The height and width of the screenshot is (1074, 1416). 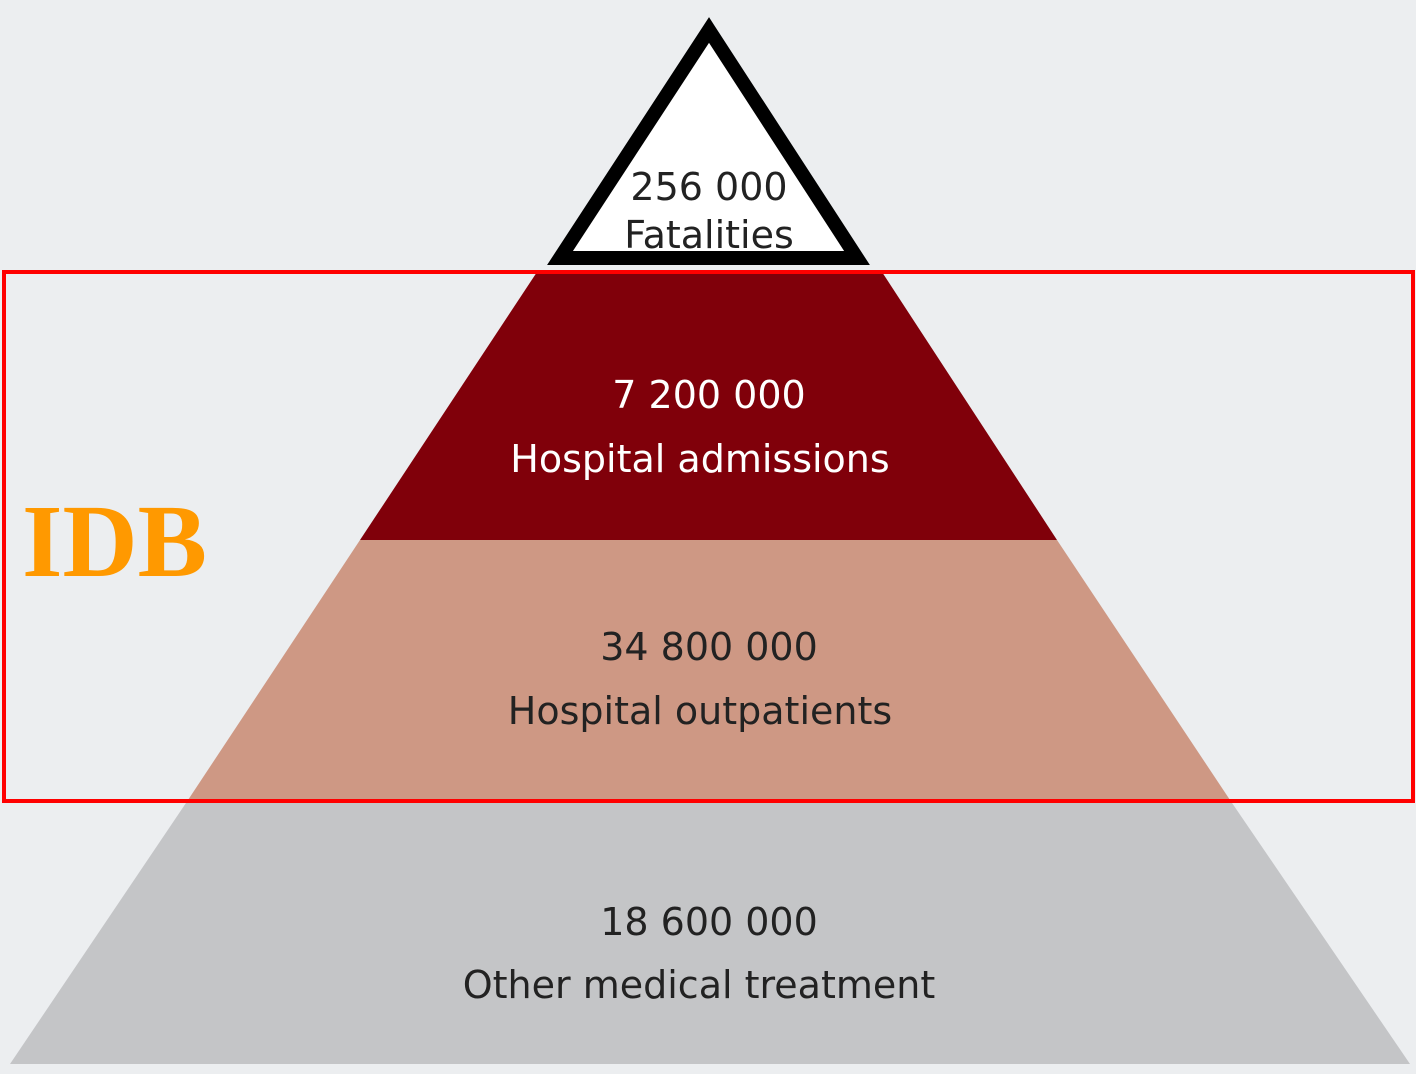 What do you see at coordinates (709, 235) in the screenshot?
I see `fatalities-label: Fatalities` at bounding box center [709, 235].